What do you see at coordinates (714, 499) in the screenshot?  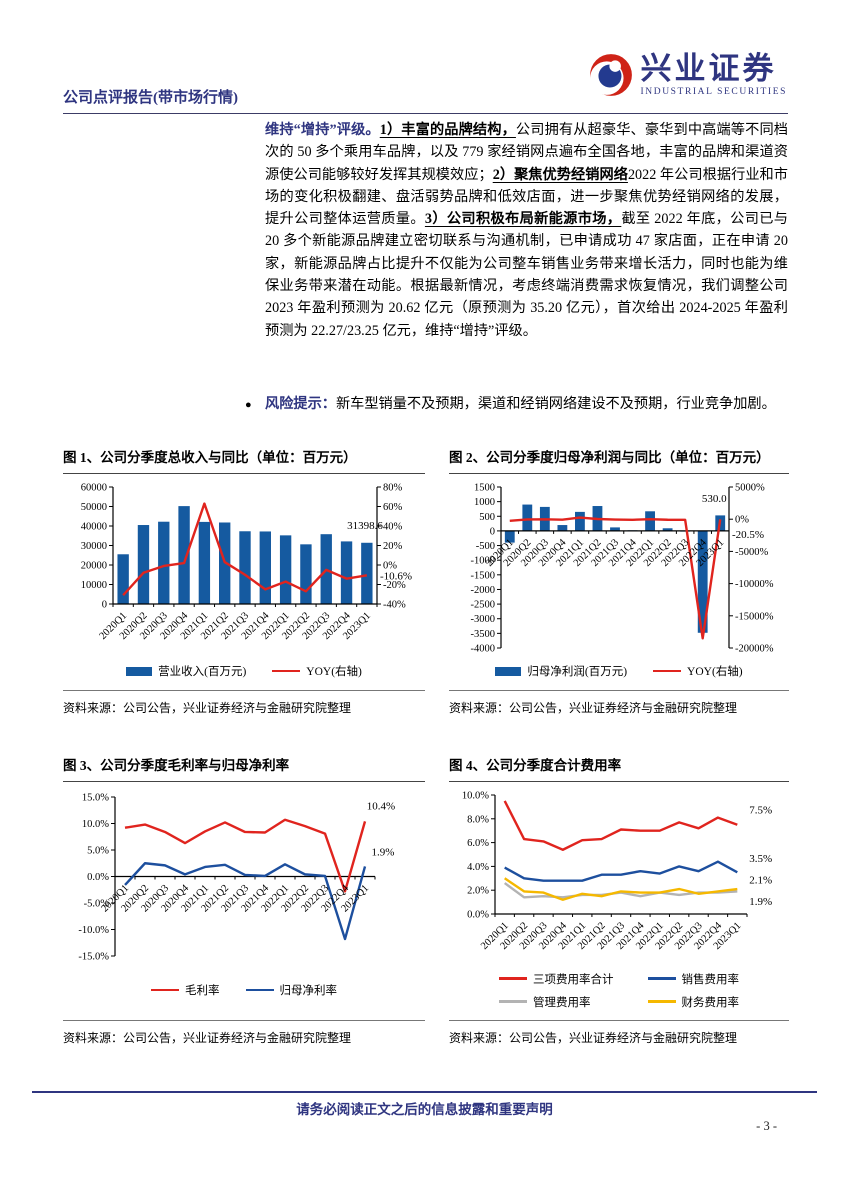 I see `svg-text: 530.0` at bounding box center [714, 499].